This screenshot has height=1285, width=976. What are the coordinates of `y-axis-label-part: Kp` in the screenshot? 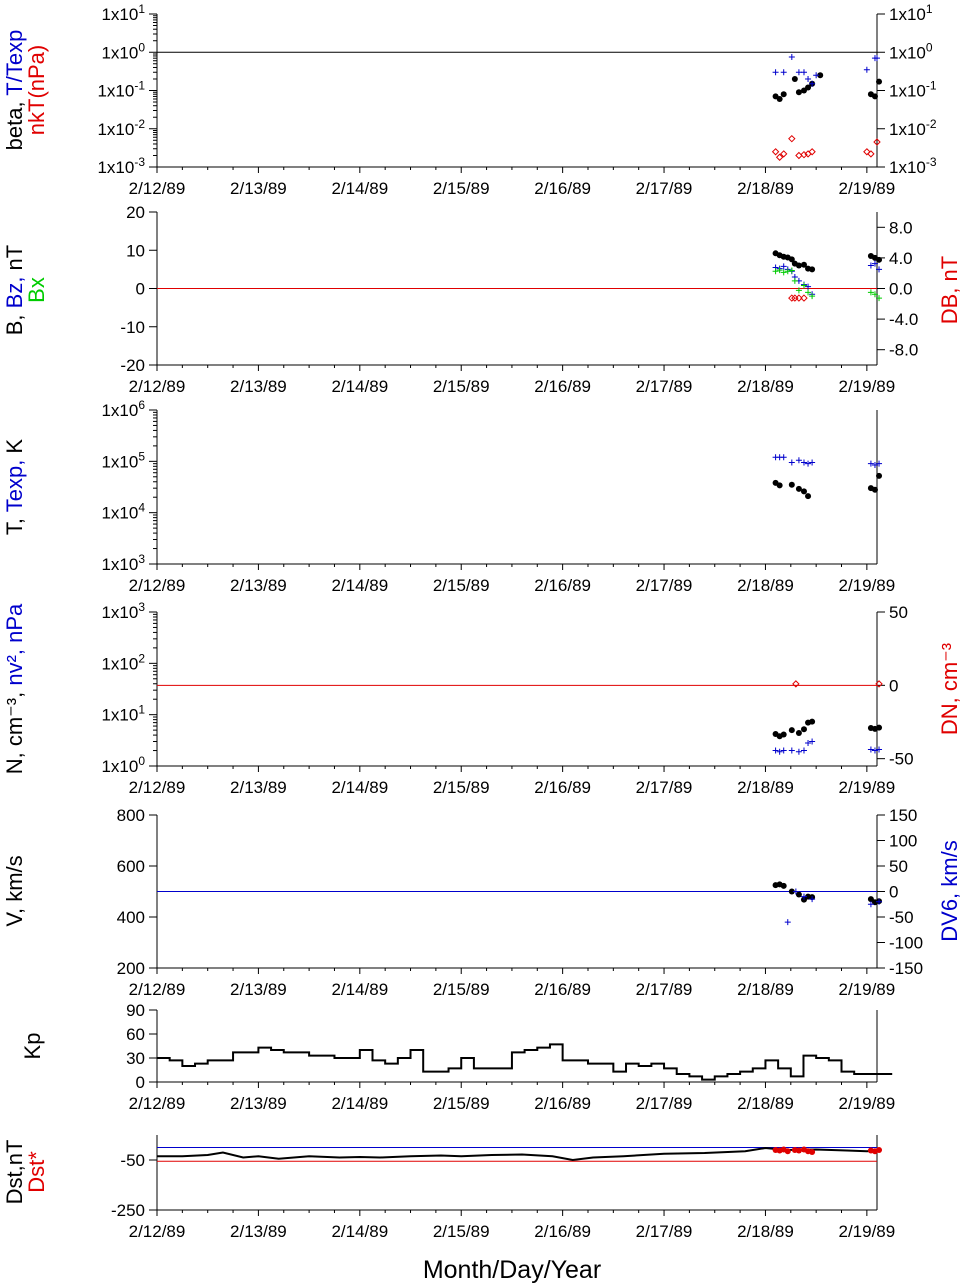 It's located at (32, 1046).